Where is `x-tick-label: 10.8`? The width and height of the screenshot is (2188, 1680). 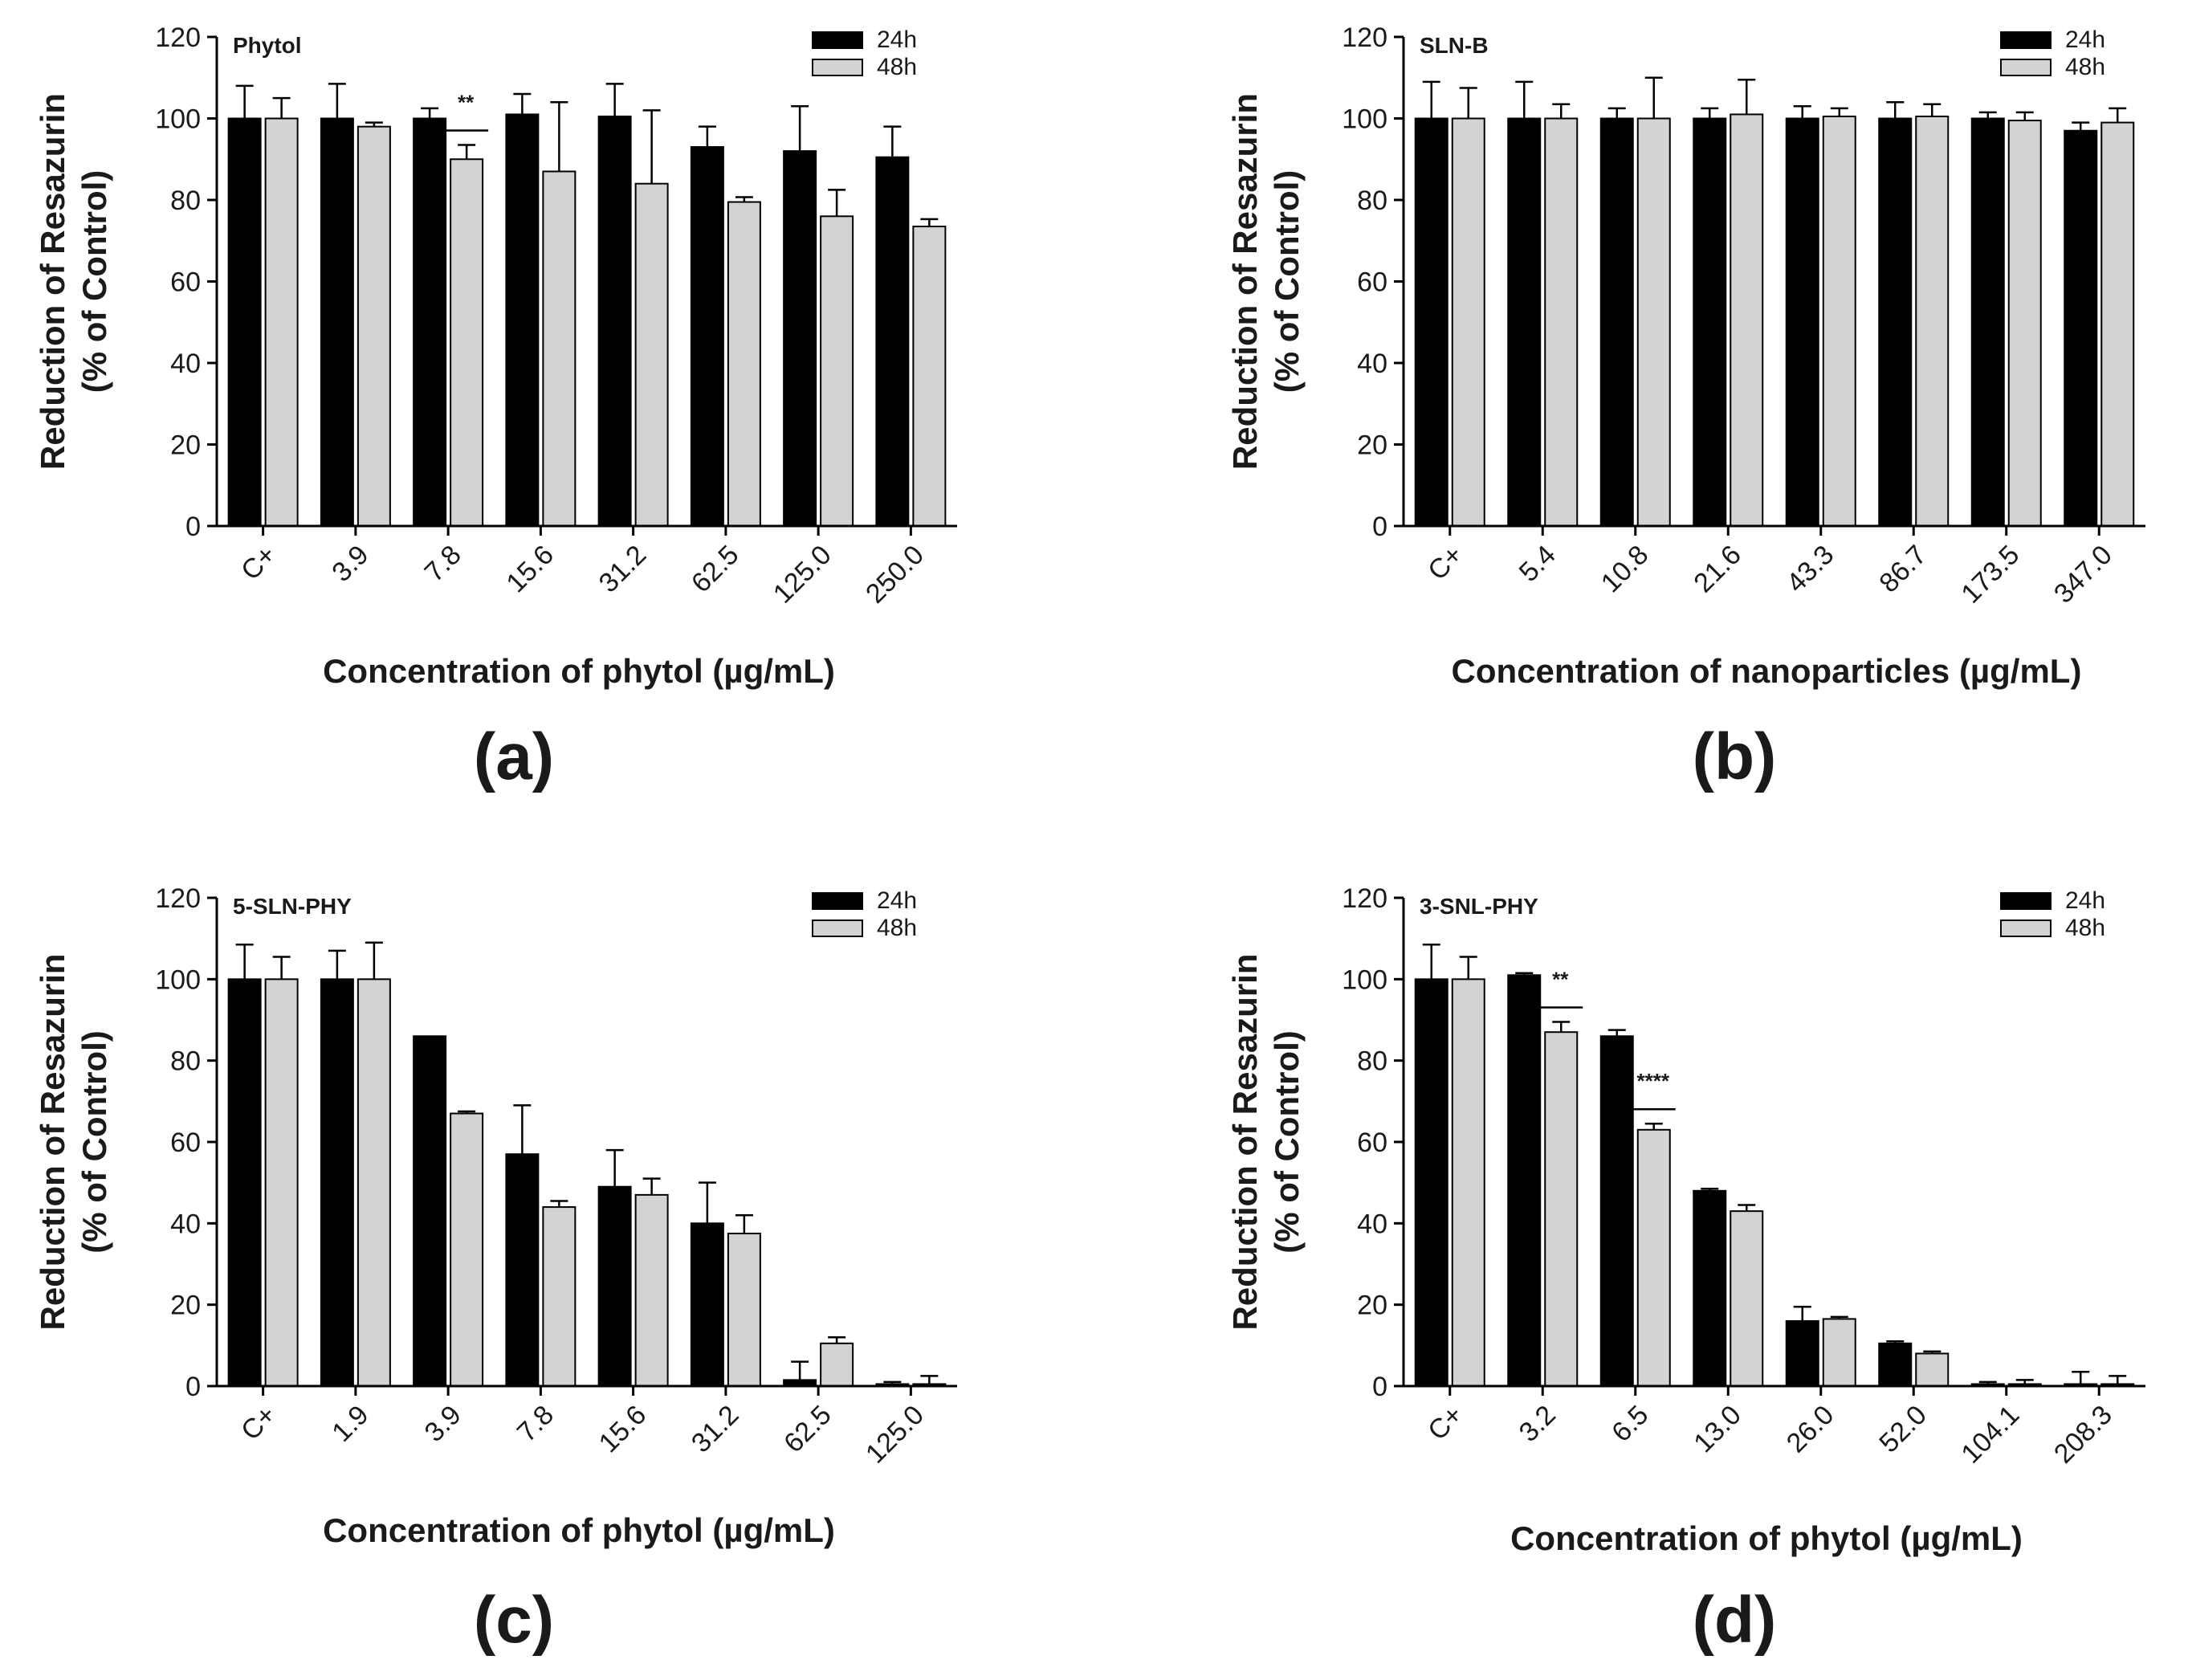 x-tick-label: 10.8 is located at coordinates (1625, 569).